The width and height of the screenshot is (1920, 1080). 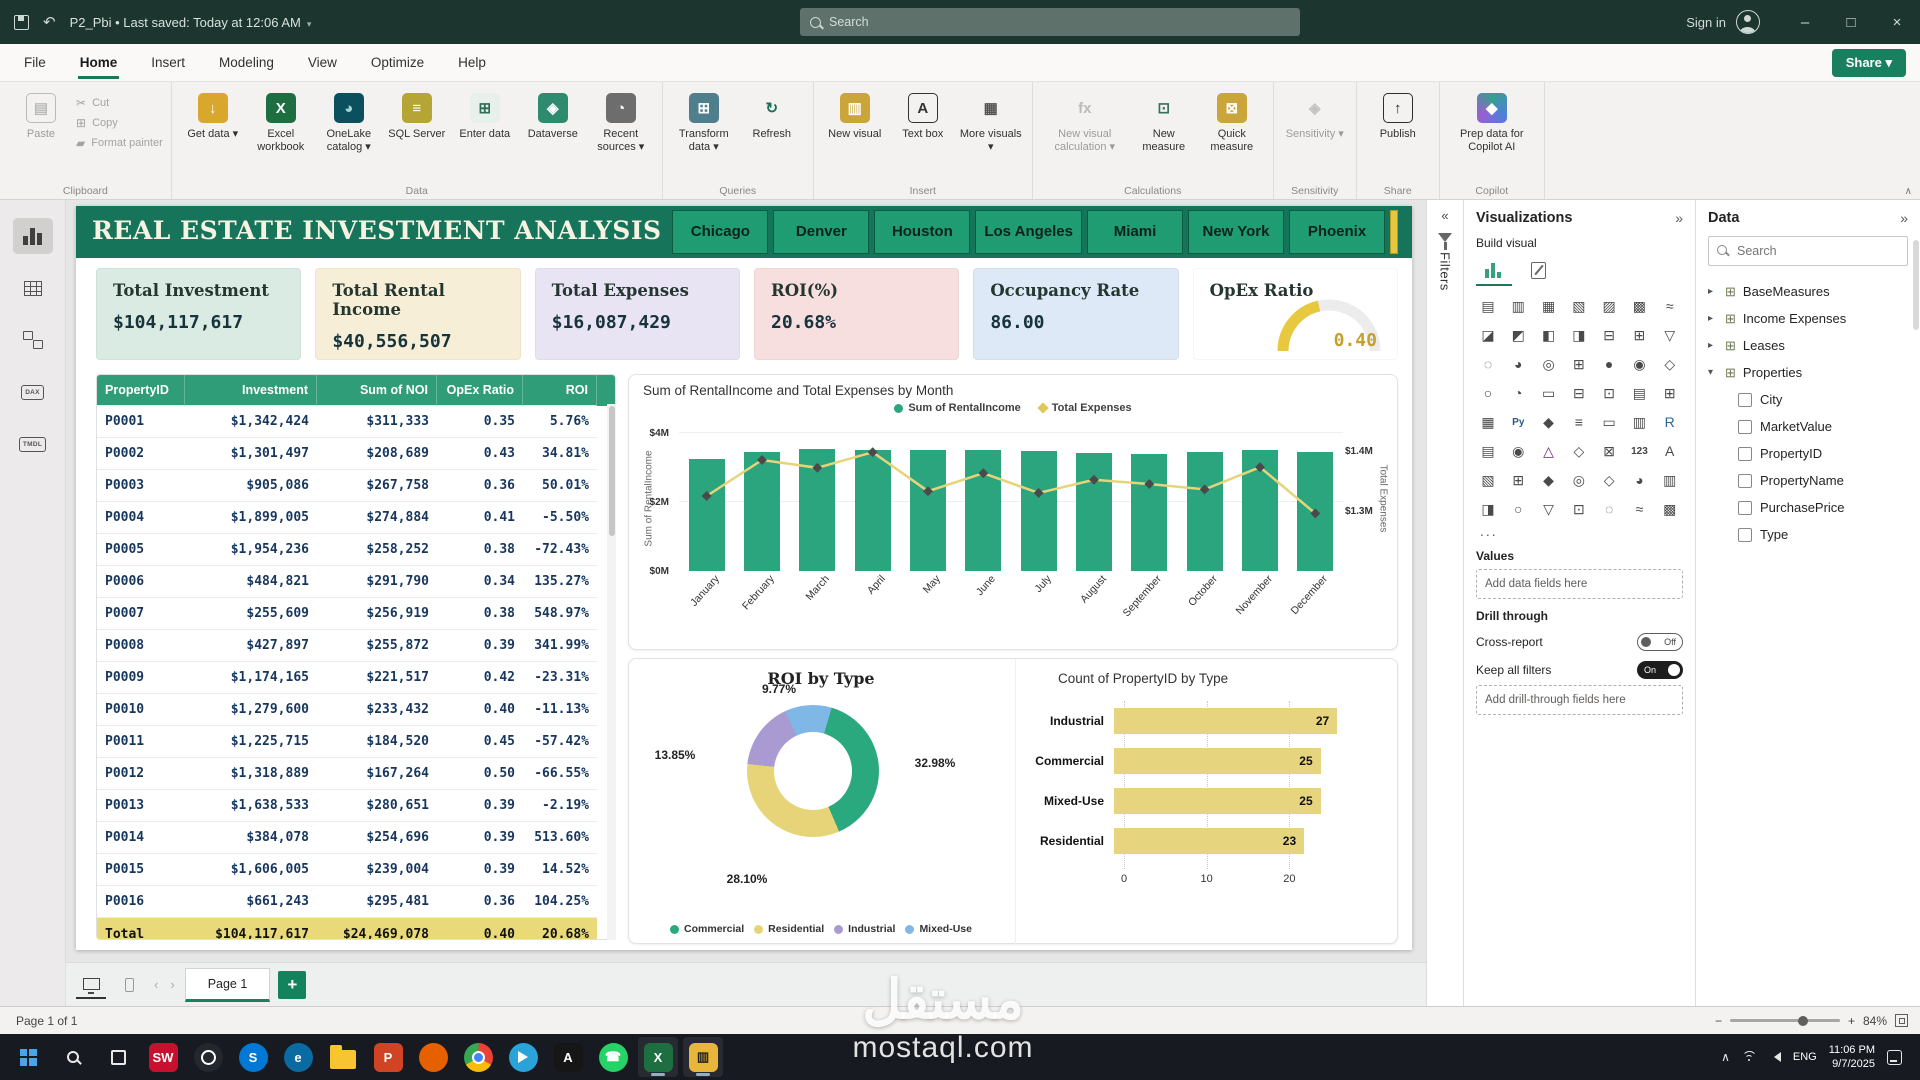 I want to click on line-and-stacked-column-chart-icon: ◧, so click(x=1548, y=334).